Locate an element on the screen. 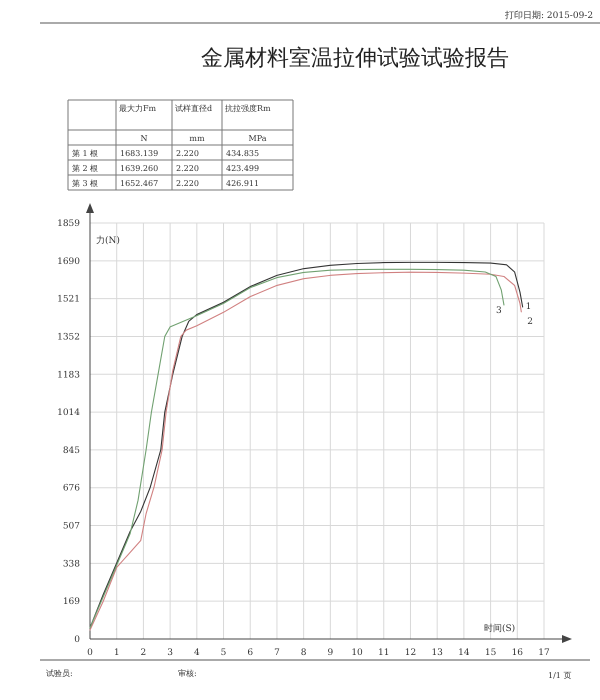 This screenshot has height=700, width=600. x-tick-label: 9 is located at coordinates (330, 653).